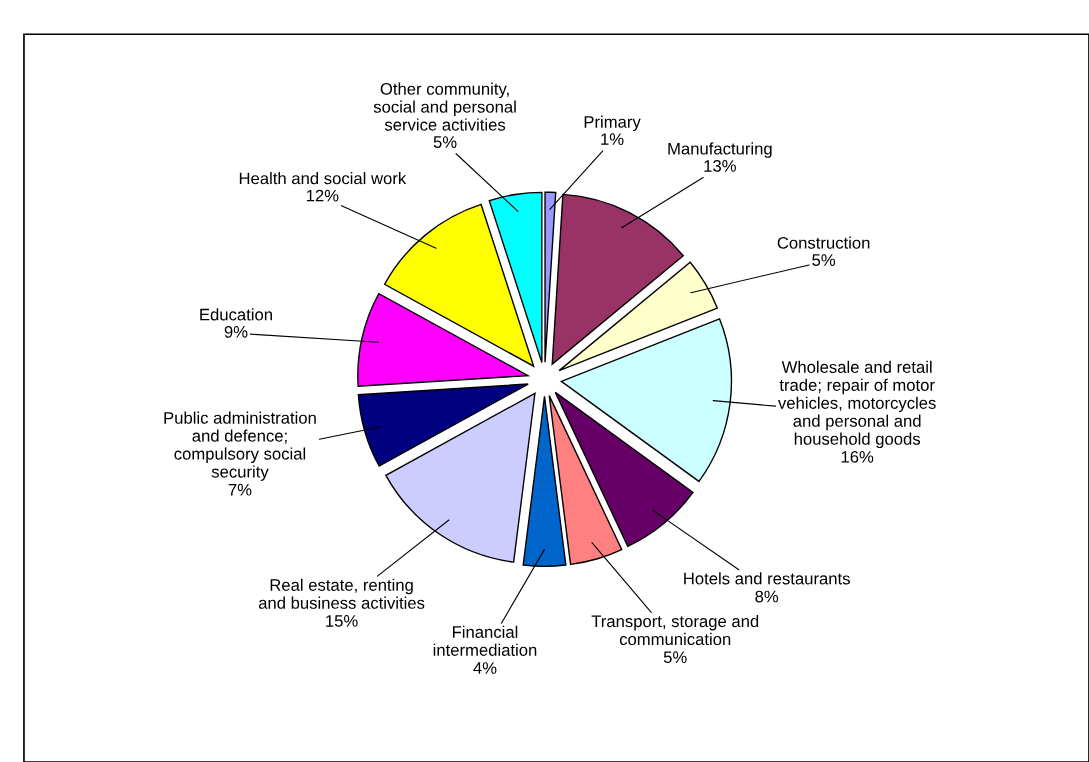 The width and height of the screenshot is (1089, 762). Describe the element at coordinates (720, 165) in the screenshot. I see `data-label: 13%` at that location.